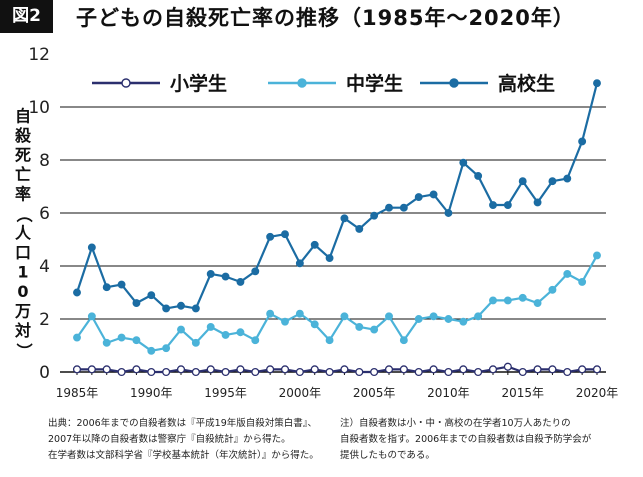 This screenshot has height=477, width=643. What do you see at coordinates (23, 135) in the screenshot?
I see `y-axis-label-char: 殺` at bounding box center [23, 135].